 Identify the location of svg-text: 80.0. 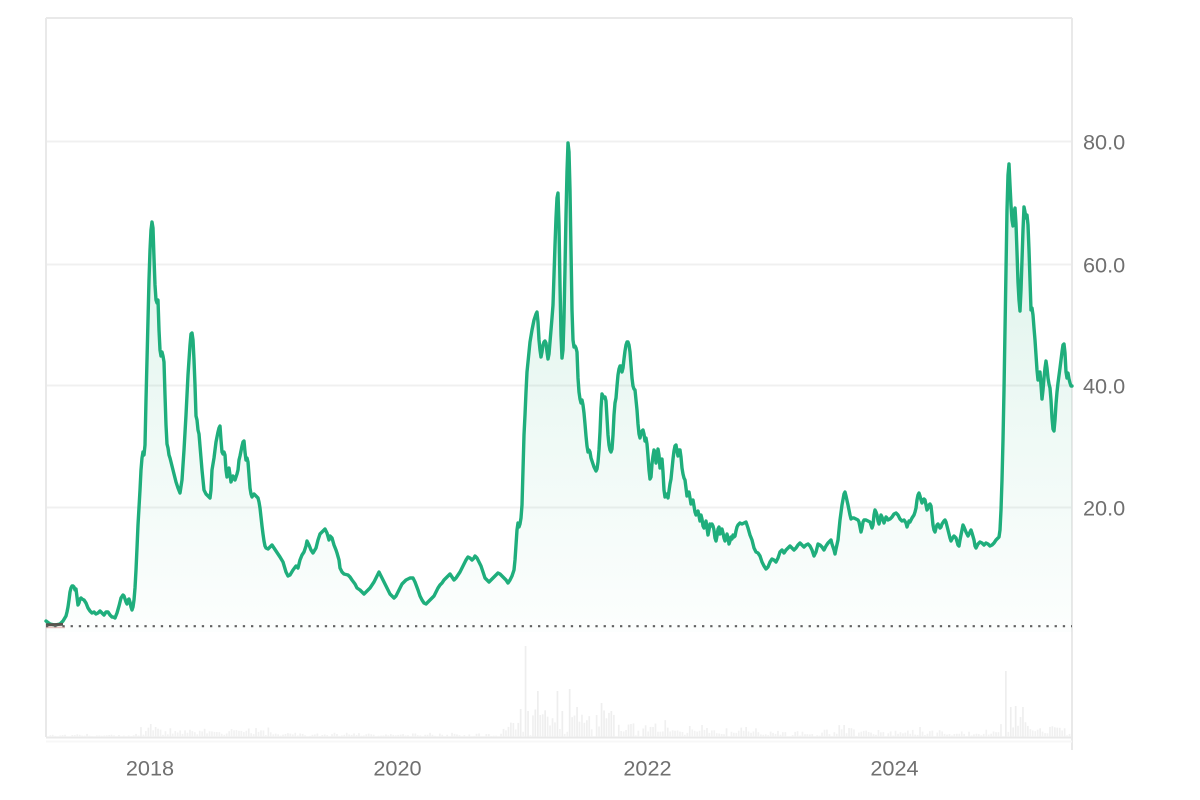
(1104, 142).